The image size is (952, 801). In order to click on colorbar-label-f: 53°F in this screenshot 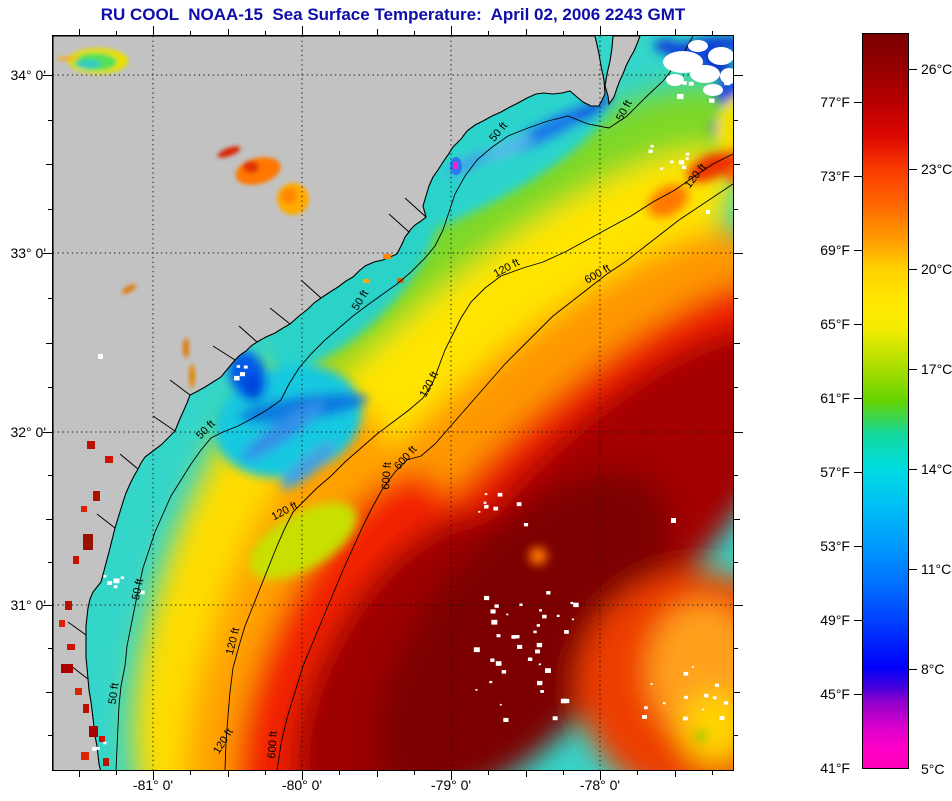, I will do `click(835, 546)`.